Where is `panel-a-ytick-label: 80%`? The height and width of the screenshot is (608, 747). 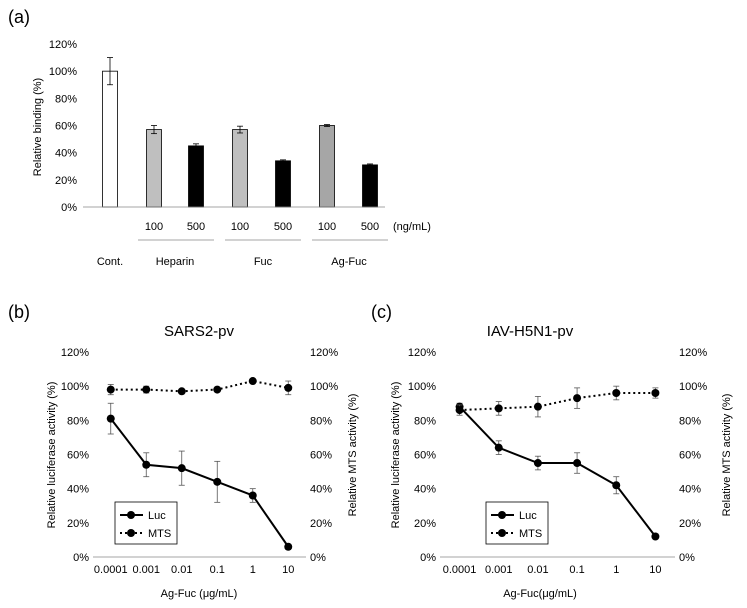
panel-a-ytick-label: 80% is located at coordinates (66, 99).